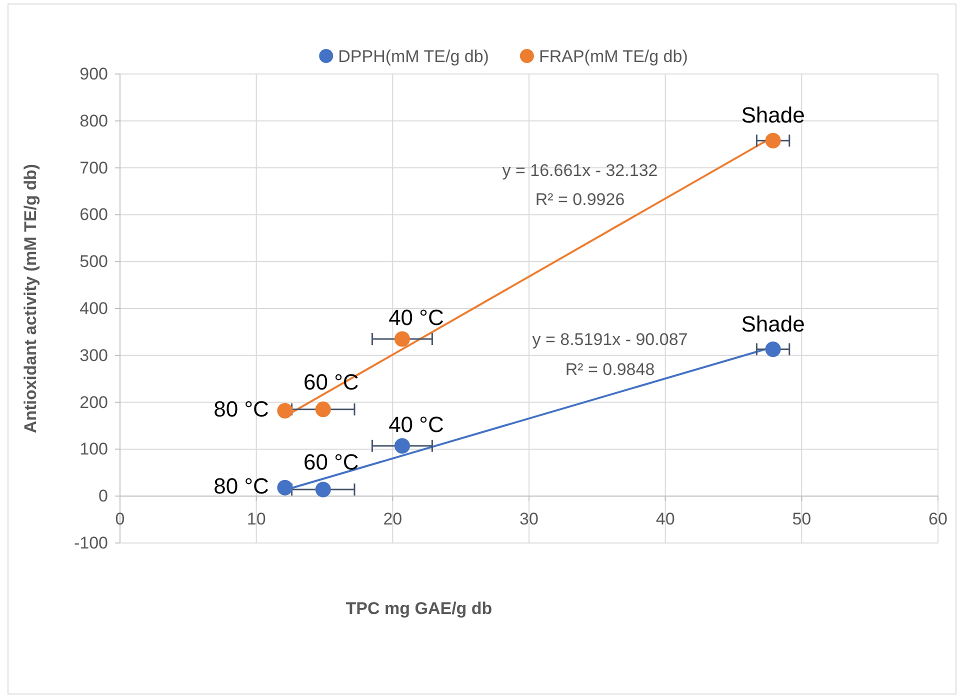  Describe the element at coordinates (256, 519) in the screenshot. I see `x-tick-label: 10` at that location.